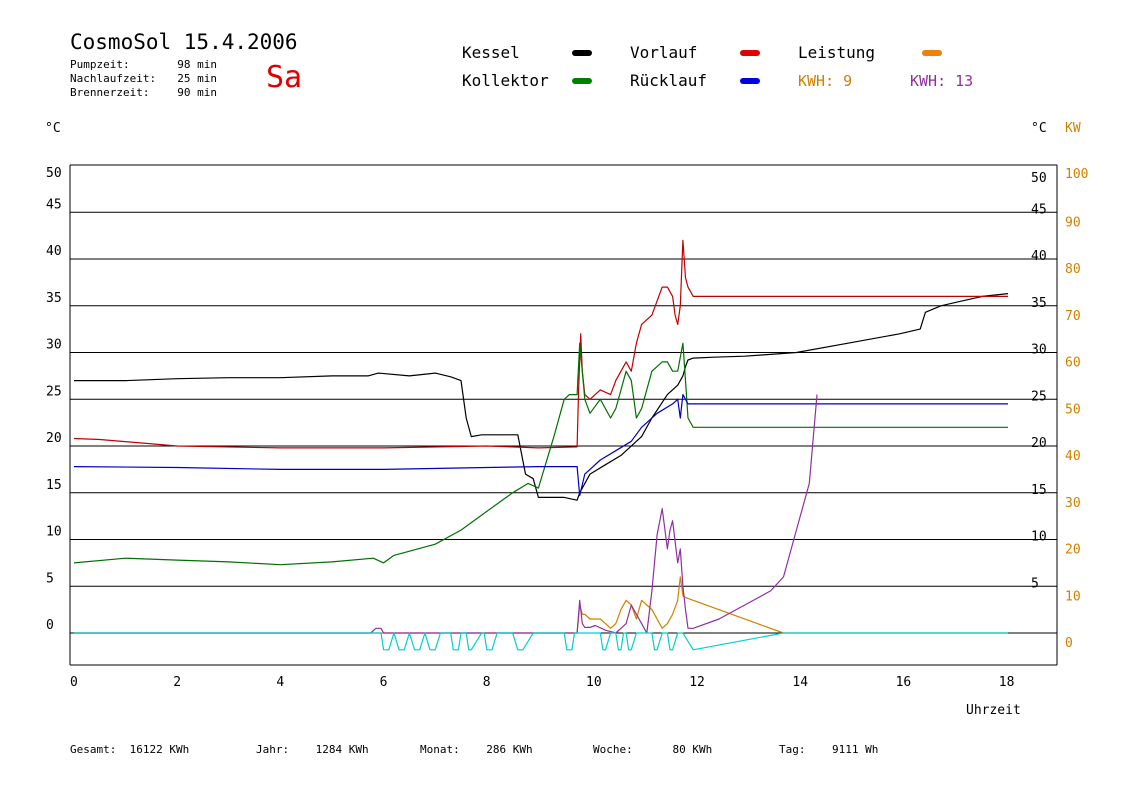  I want to click on x-tick-label: 2, so click(177, 682).